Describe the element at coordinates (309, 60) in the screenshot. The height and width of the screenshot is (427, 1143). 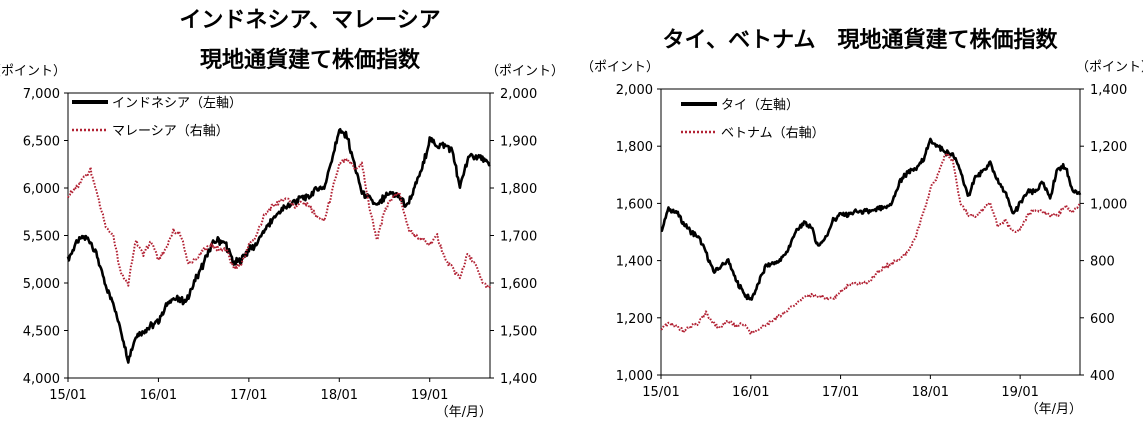
I see `chart-1-title-line-2: 現地通貨建て株価指数` at that location.